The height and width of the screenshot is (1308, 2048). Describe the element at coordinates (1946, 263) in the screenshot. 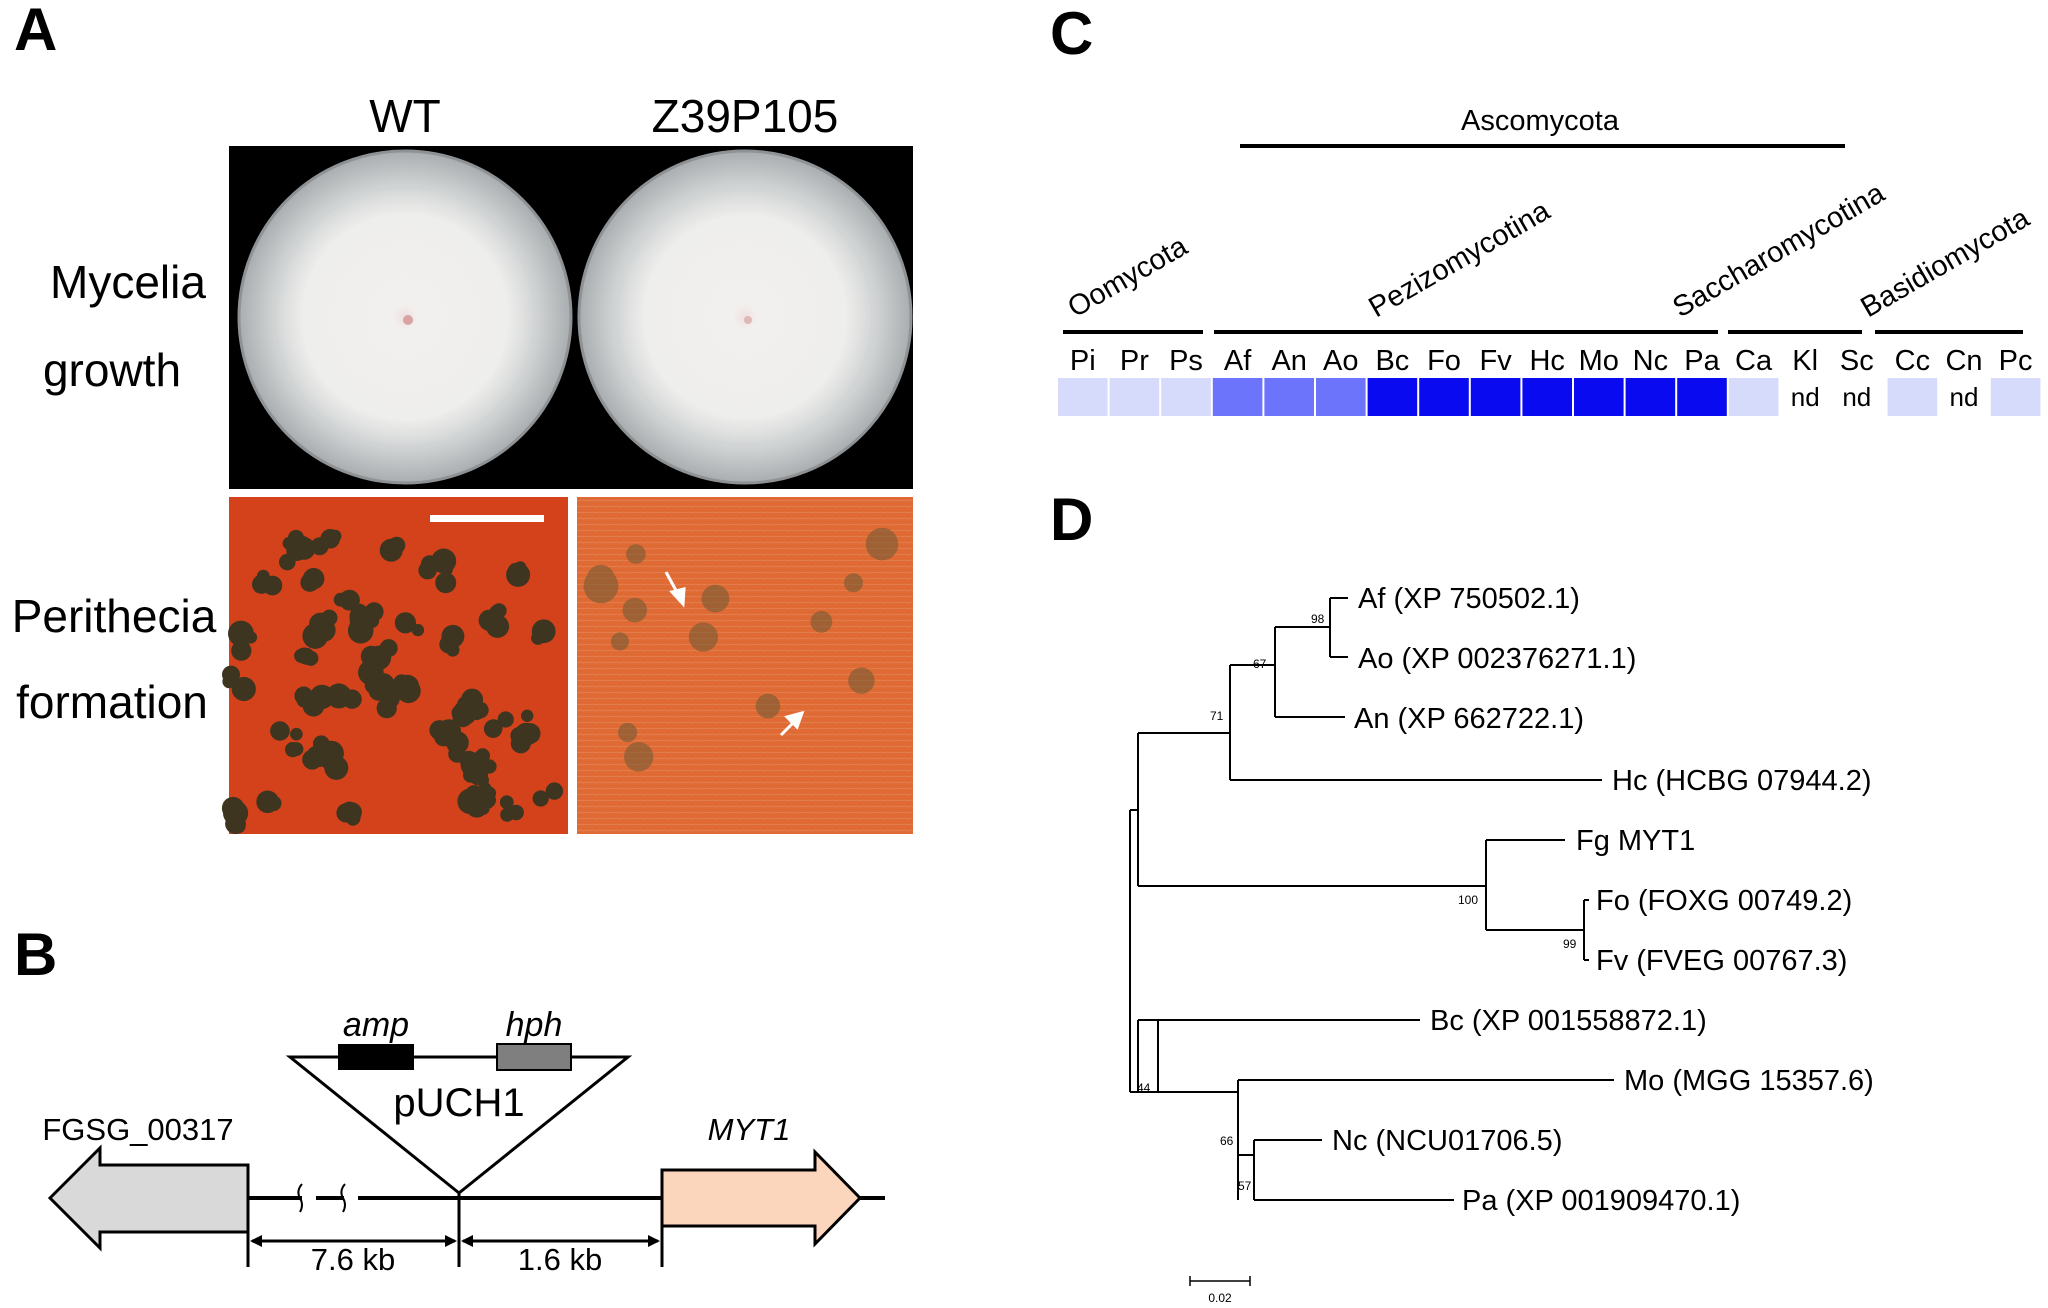

I see `group-label-basidiomycota: Basidiomycota` at that location.